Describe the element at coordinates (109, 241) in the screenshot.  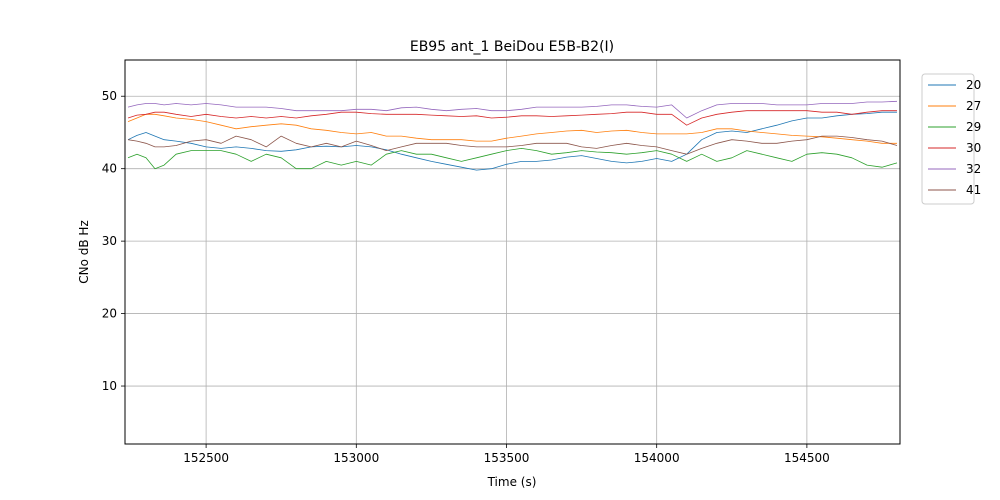
I see `y-tick-label: 30` at that location.